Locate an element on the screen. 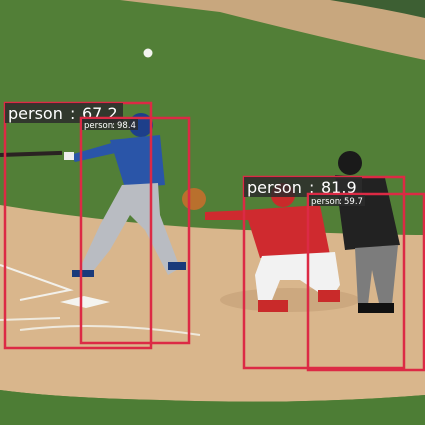 The width and height of the screenshot is (425, 425). detection-score: 98.4 is located at coordinates (126, 126).